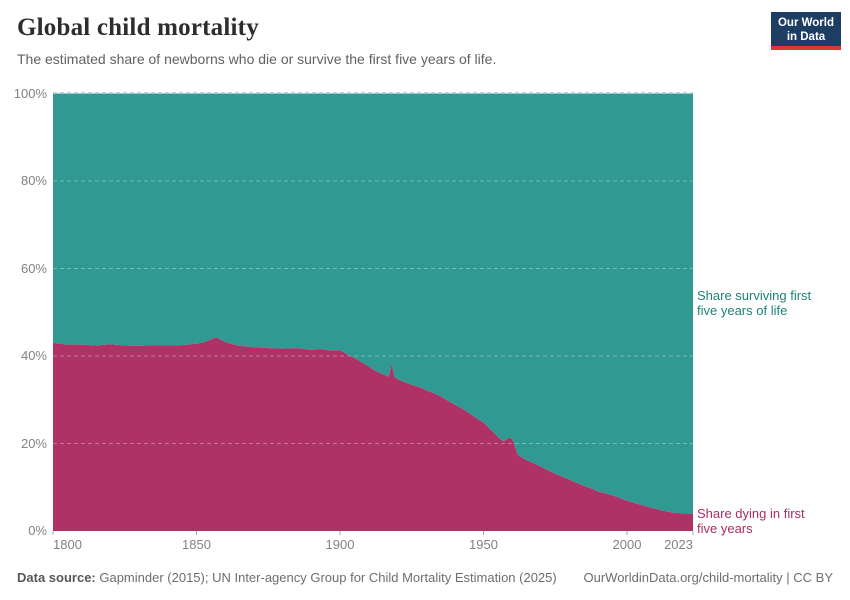 Image resolution: width=850 pixels, height=600 pixels. What do you see at coordinates (196, 544) in the screenshot?
I see `x-axis-label-1850: 1850` at bounding box center [196, 544].